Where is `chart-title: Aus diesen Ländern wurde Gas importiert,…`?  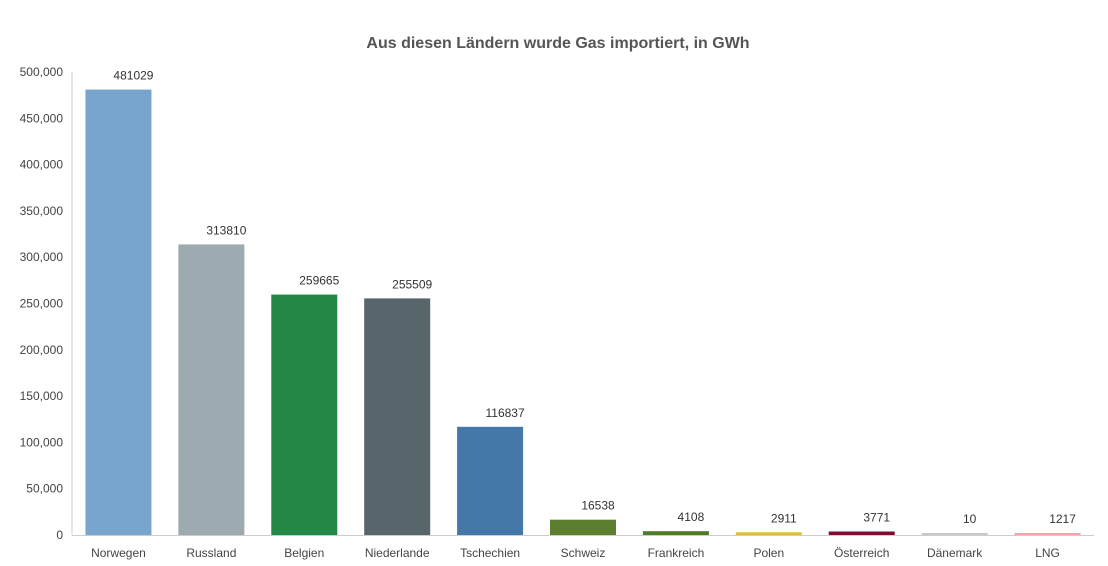 chart-title: Aus diesen Ländern wurde Gas importiert,… is located at coordinates (557, 43).